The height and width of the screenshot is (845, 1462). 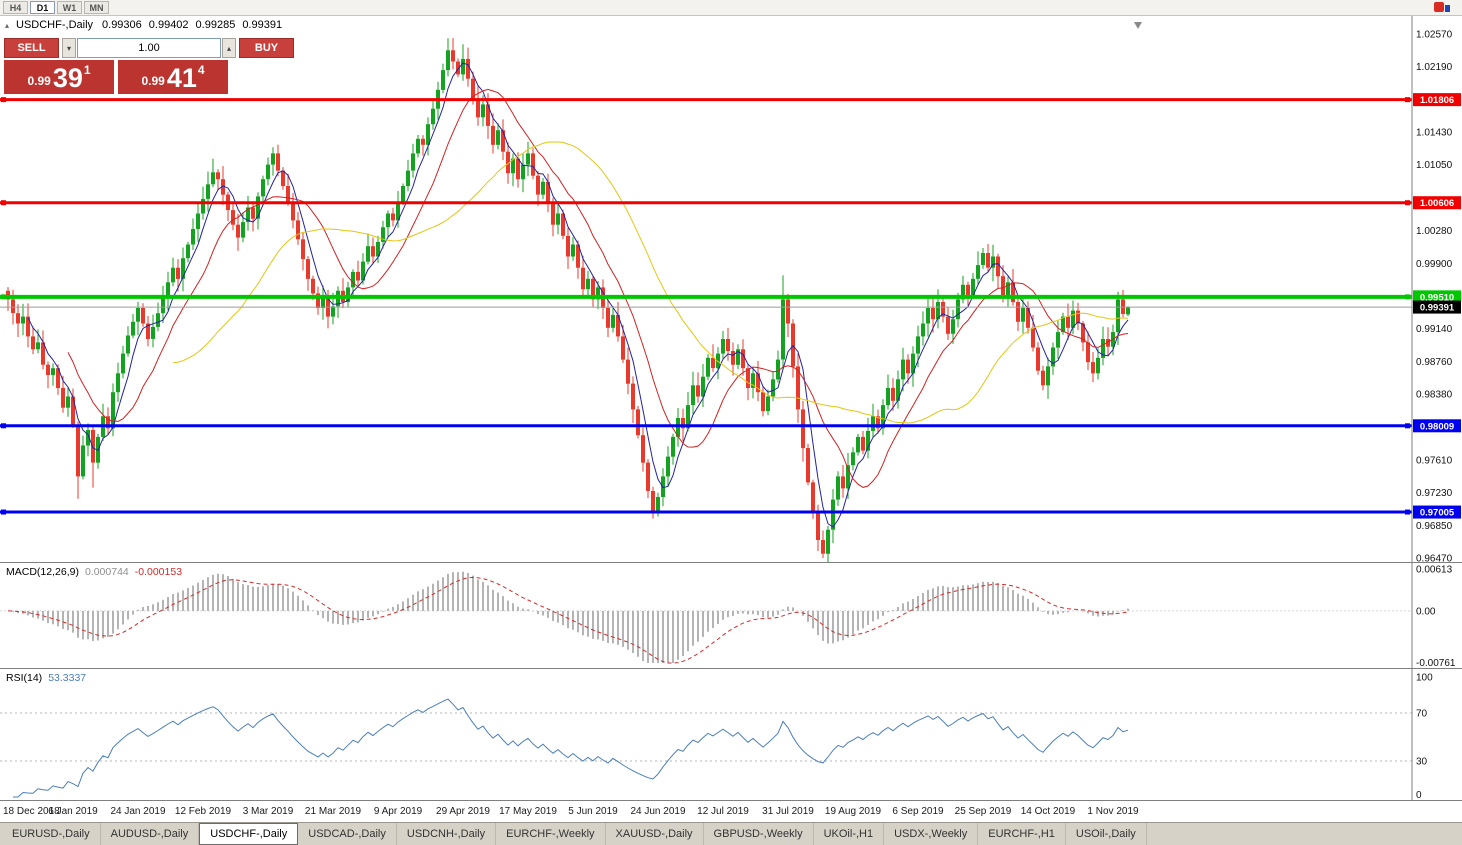 What do you see at coordinates (731, 8) in the screenshot?
I see `timeframe-toolbar: H4 D1 W1 MN` at bounding box center [731, 8].